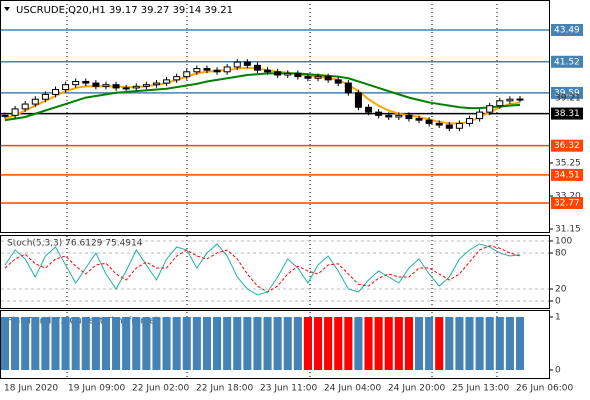 This screenshot has height=400, width=590. Describe the element at coordinates (567, 62) in the screenshot. I see `level-label: 41.52` at that location.